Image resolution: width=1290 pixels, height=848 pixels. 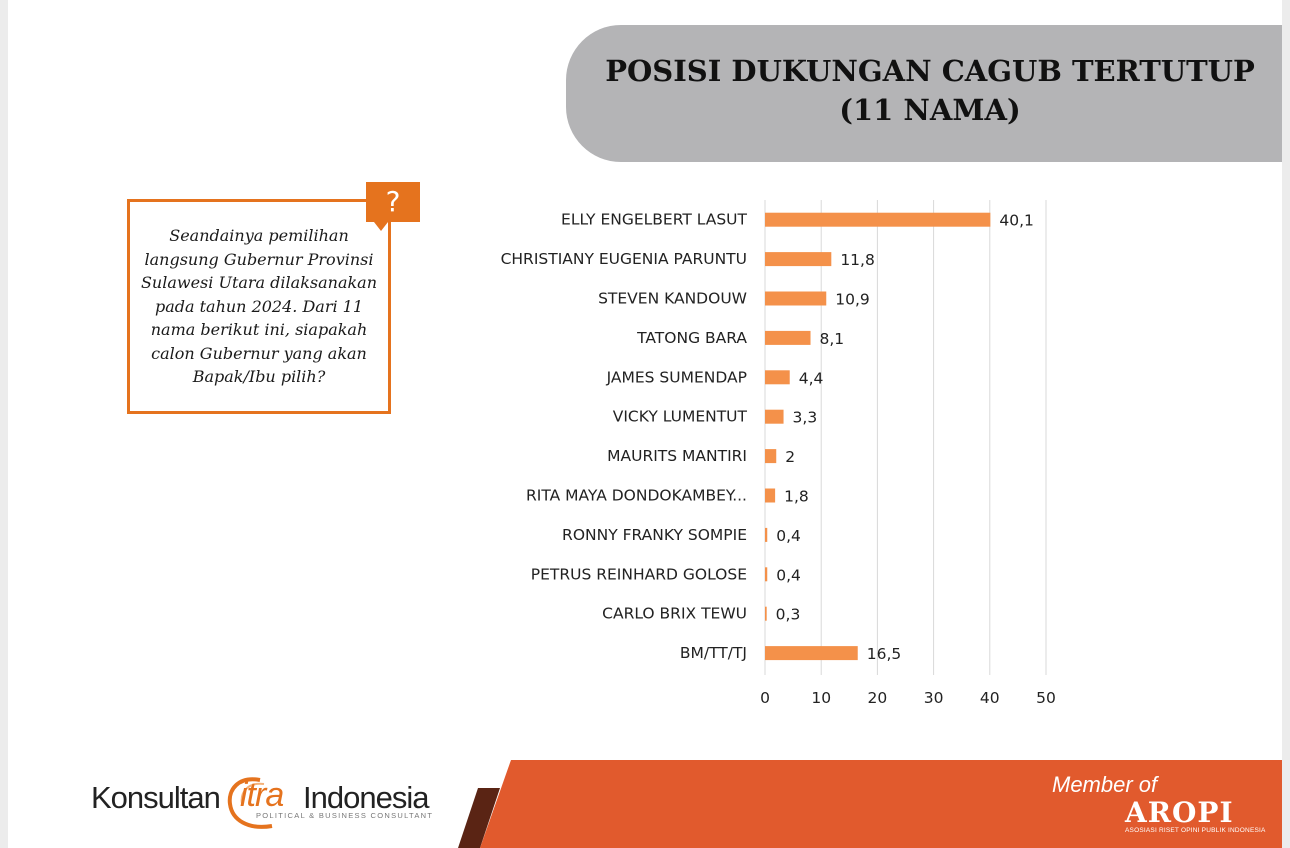 What do you see at coordinates (884, 654) in the screenshot?
I see `data-label: 16,5` at bounding box center [884, 654].